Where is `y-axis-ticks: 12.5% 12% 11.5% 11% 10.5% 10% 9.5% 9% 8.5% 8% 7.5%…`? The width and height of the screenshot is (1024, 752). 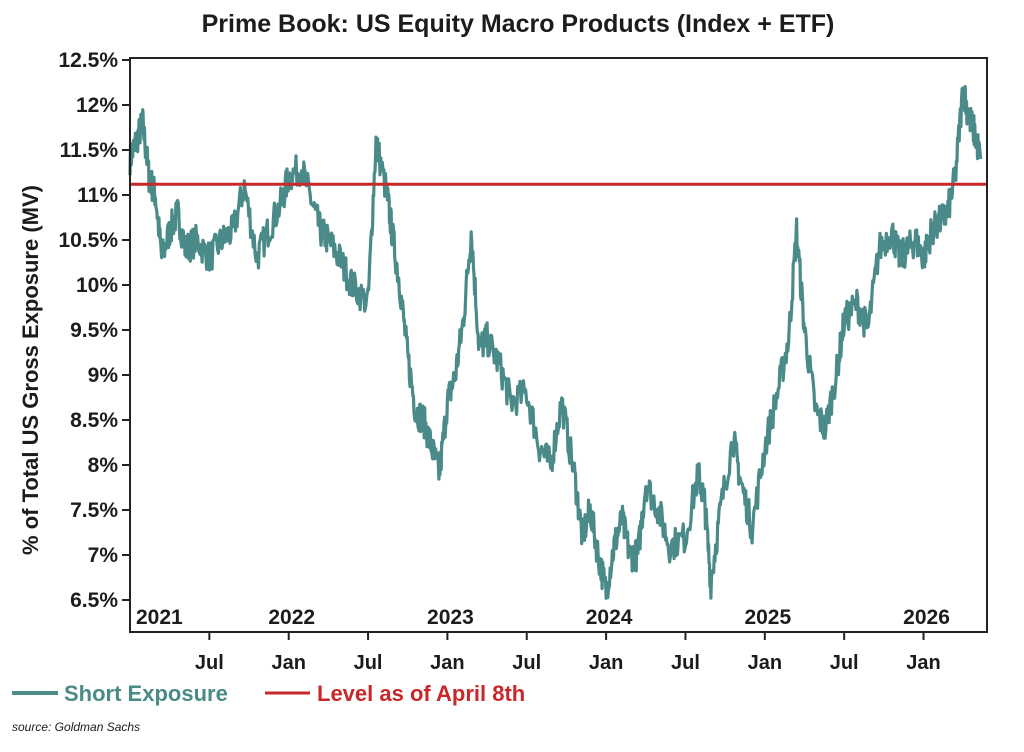 y-axis-ticks: 12.5% 12% 11.5% 11% 10.5% 10% 9.5% 9% 8.5% 8% 7.5%… is located at coordinates (94, 330).